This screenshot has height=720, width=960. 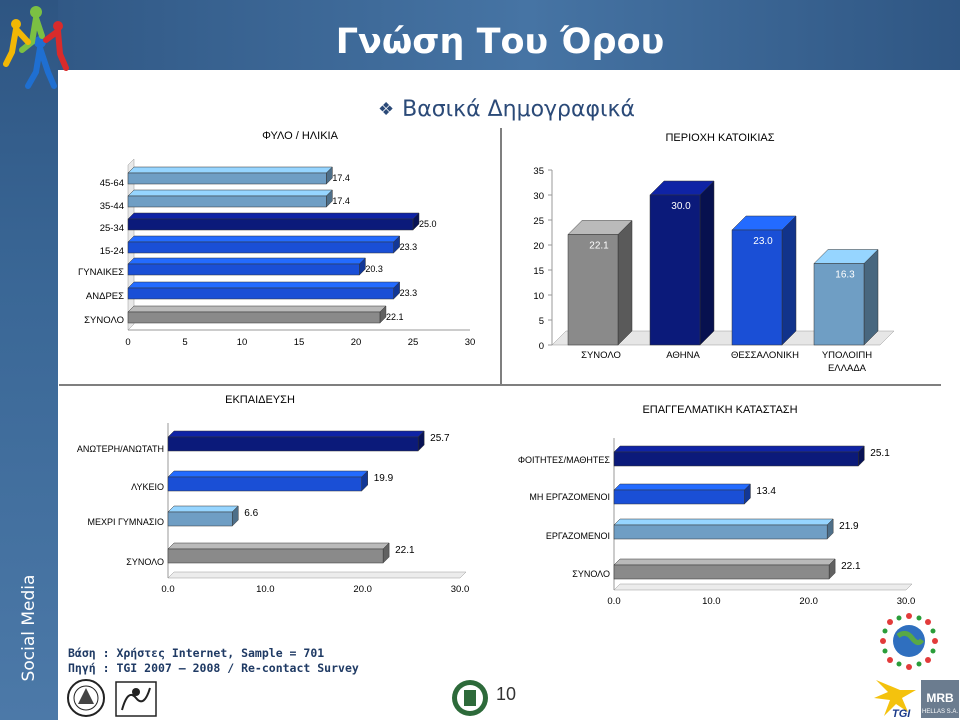 What do you see at coordinates (127, 342) in the screenshot?
I see `gender-age-tick-label: 0` at bounding box center [127, 342].